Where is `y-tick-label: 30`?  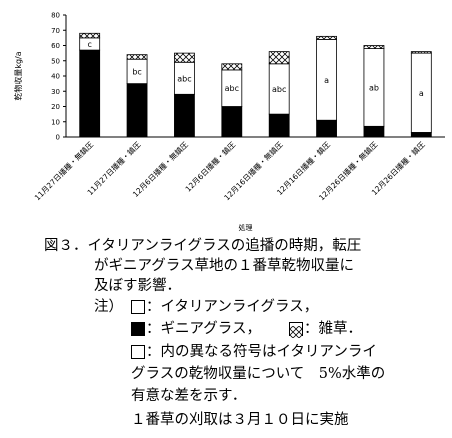 y-tick-label: 30 is located at coordinates (55, 92).